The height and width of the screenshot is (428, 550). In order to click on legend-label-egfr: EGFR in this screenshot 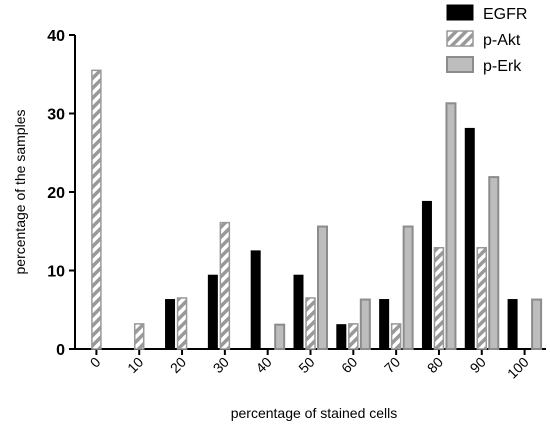, I will do `click(505, 14)`.